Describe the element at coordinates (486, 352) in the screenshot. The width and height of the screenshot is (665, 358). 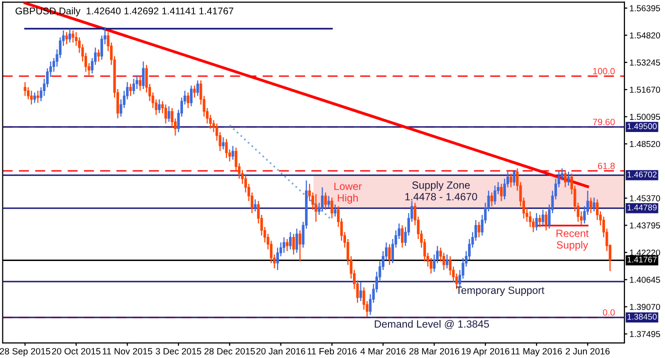
I see `x-tick-label: 19 Apr 2016` at that location.